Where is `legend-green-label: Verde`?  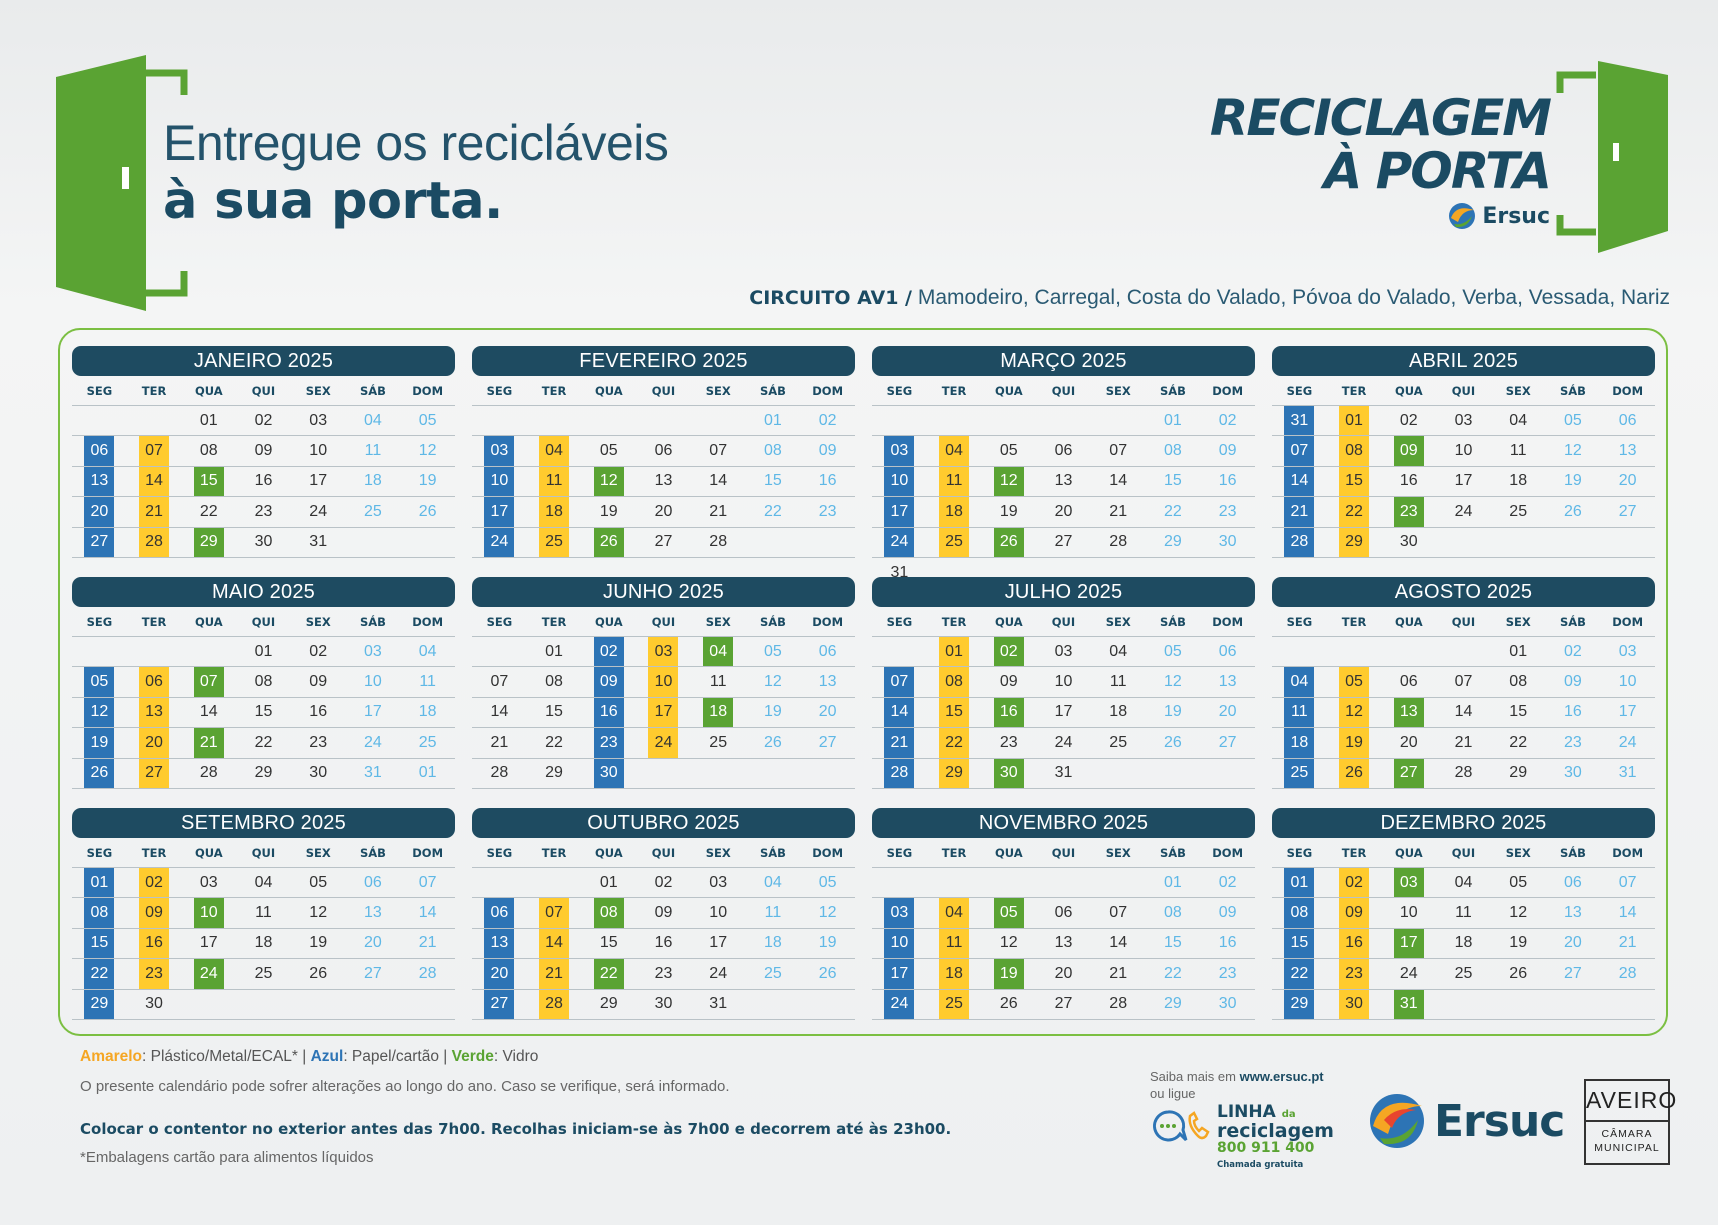
legend-green-label: Verde is located at coordinates (472, 1056).